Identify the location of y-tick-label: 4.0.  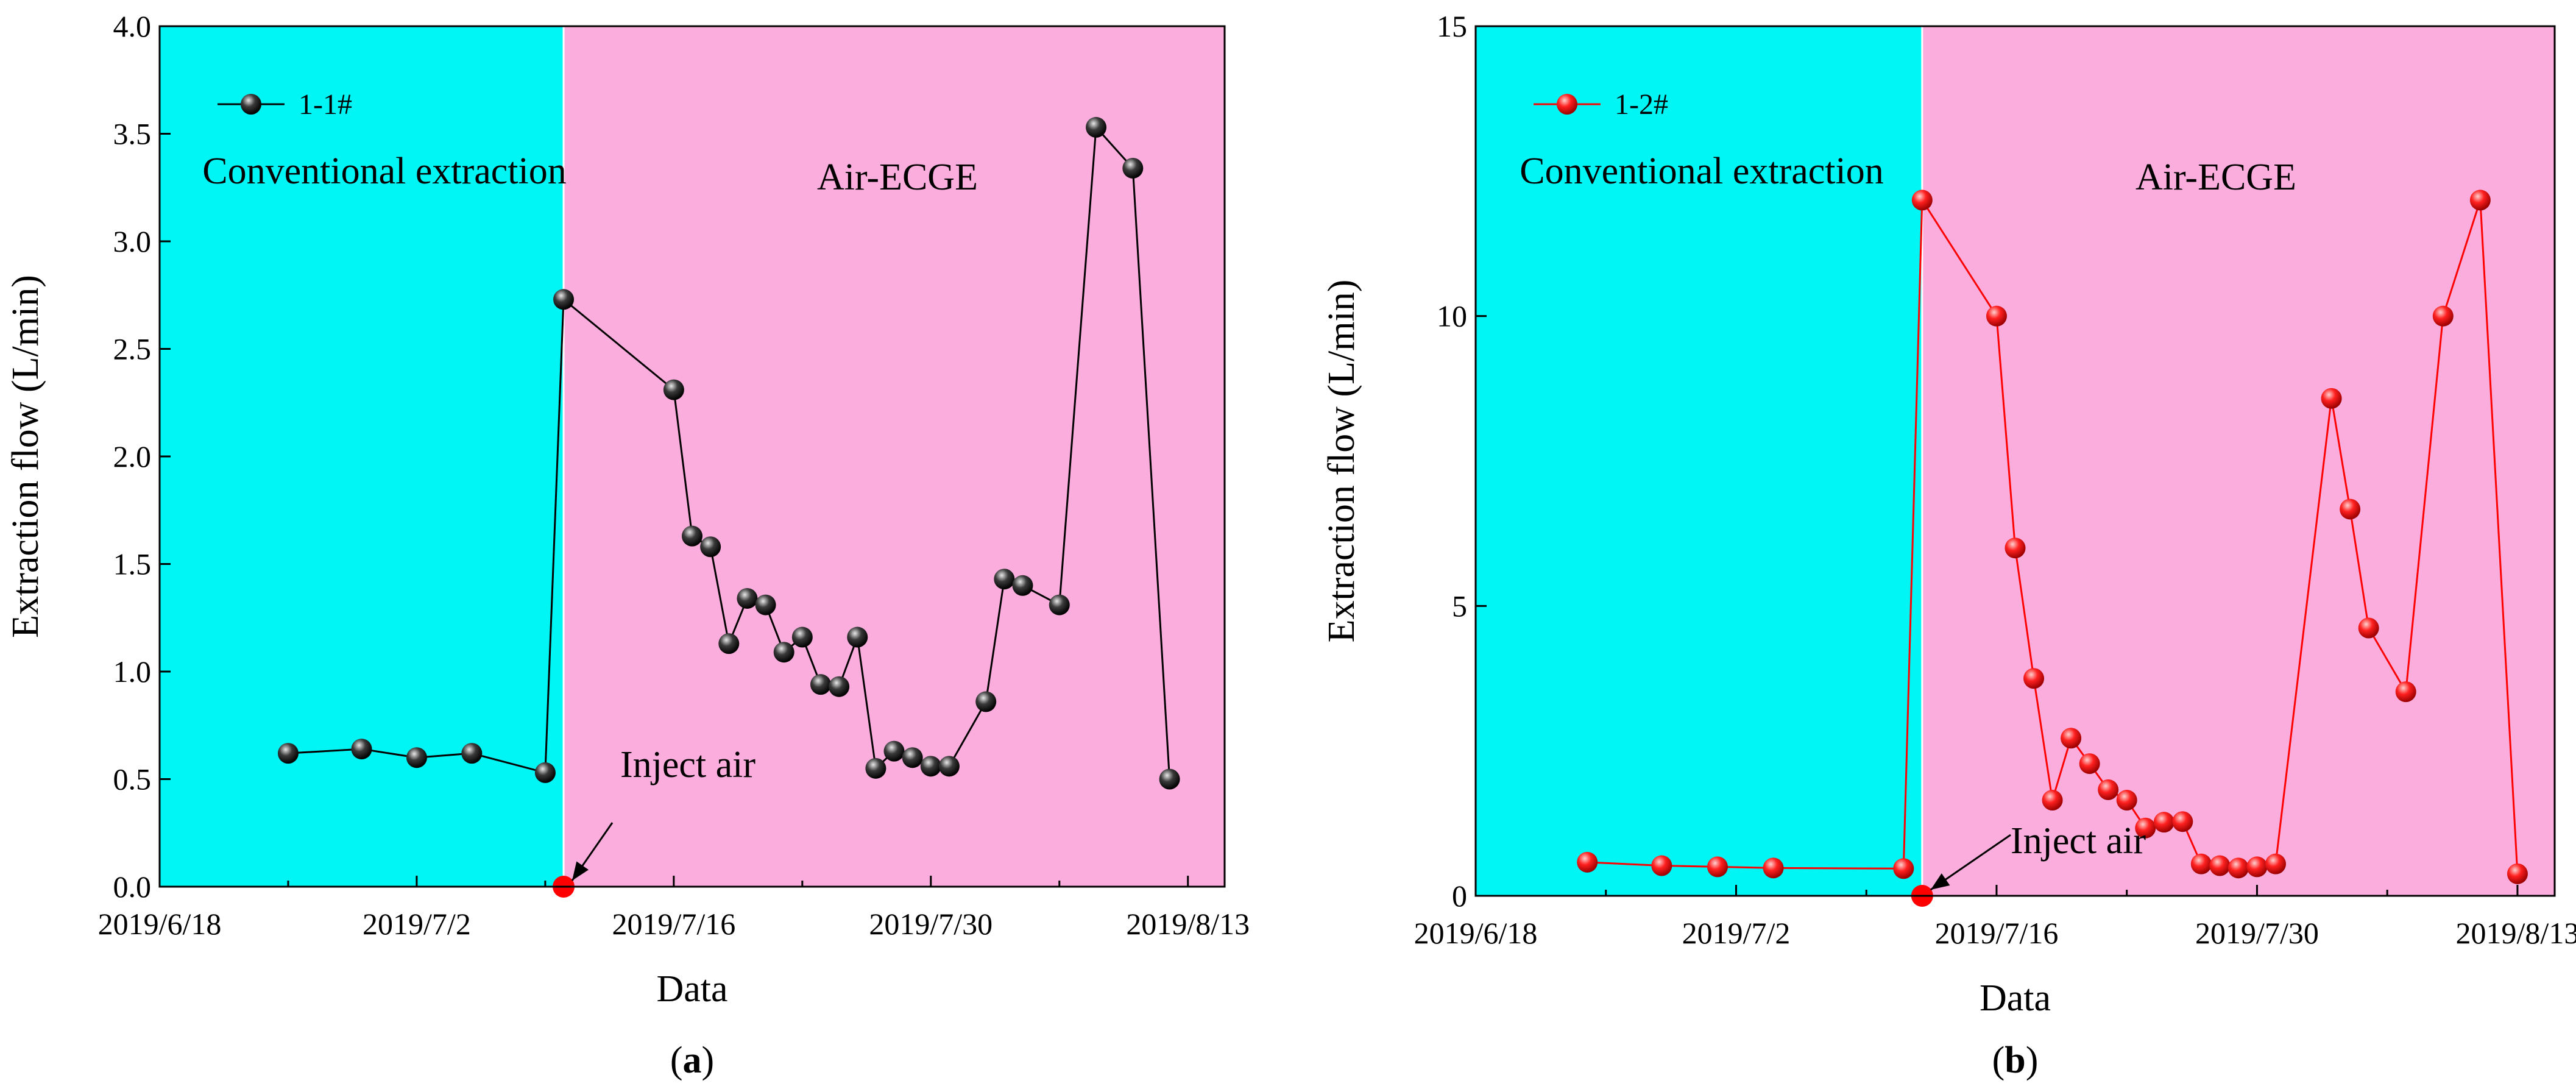
(132, 26).